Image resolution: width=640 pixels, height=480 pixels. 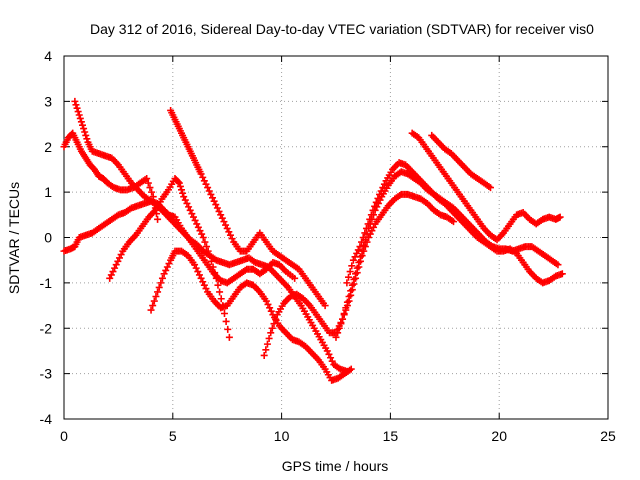 What do you see at coordinates (335, 466) in the screenshot?
I see `x-axis-label: GPS time / hours` at bounding box center [335, 466].